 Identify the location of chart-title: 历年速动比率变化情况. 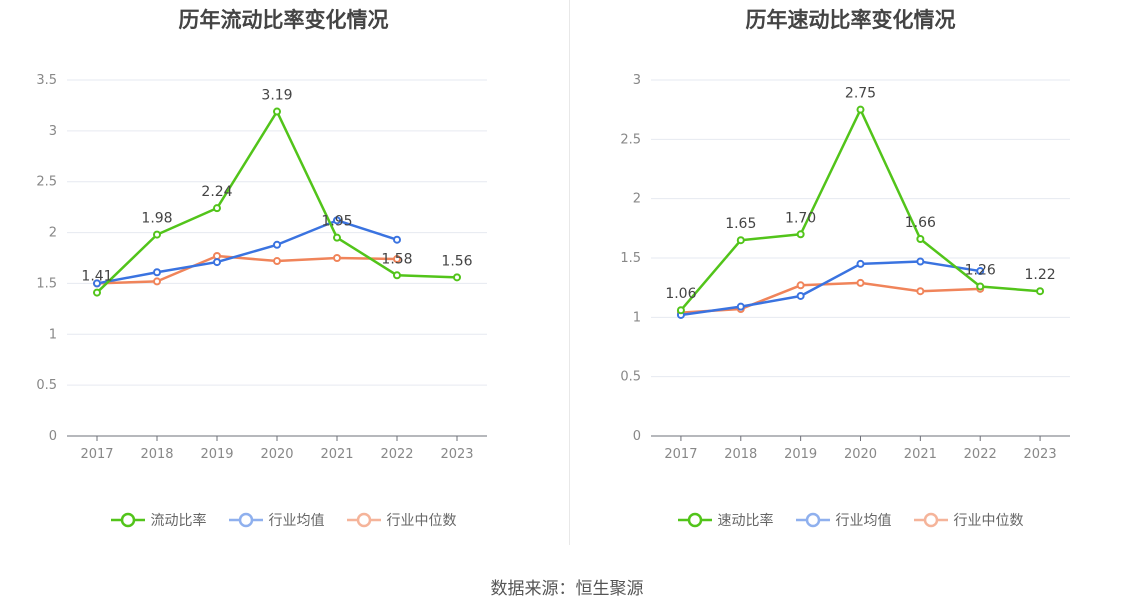
(850, 20).